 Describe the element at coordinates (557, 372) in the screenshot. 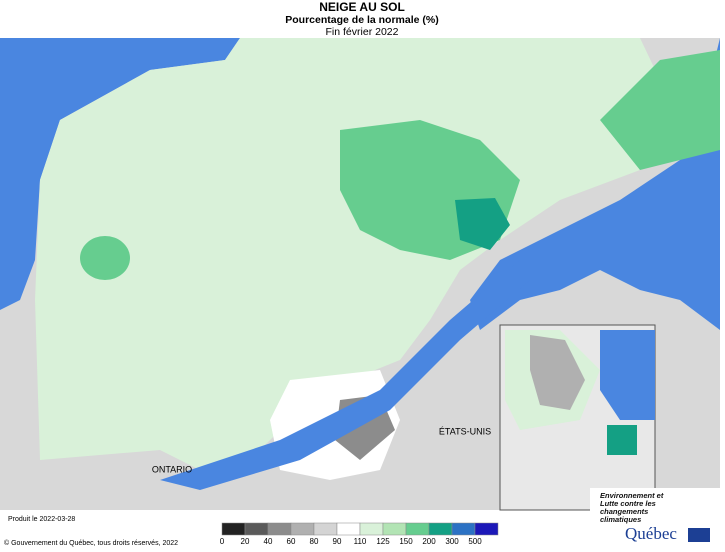

I see `inset-low` at that location.